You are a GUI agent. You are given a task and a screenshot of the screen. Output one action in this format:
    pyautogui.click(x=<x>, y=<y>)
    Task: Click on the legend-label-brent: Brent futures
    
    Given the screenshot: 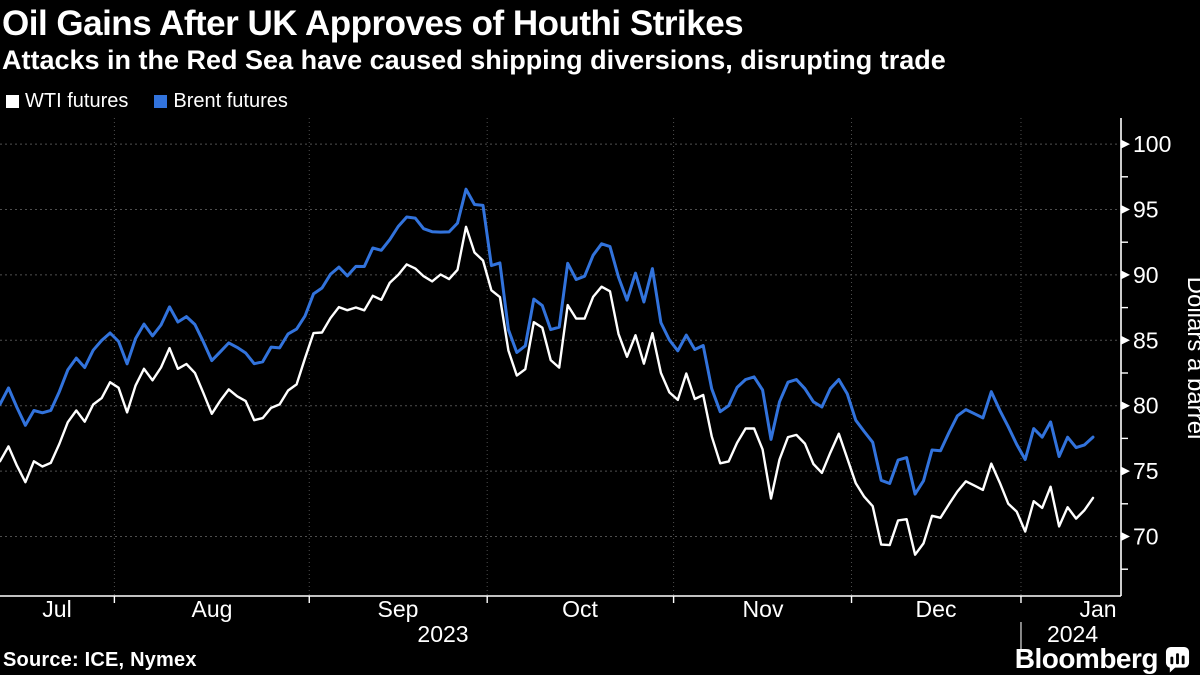 What is the action you would take?
    pyautogui.click(x=230, y=101)
    